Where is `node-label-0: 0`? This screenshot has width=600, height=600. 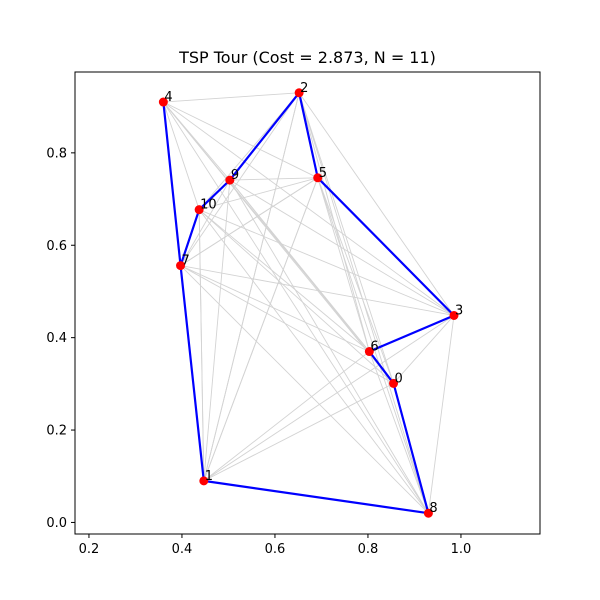
node-label-0: 0 is located at coordinates (399, 378).